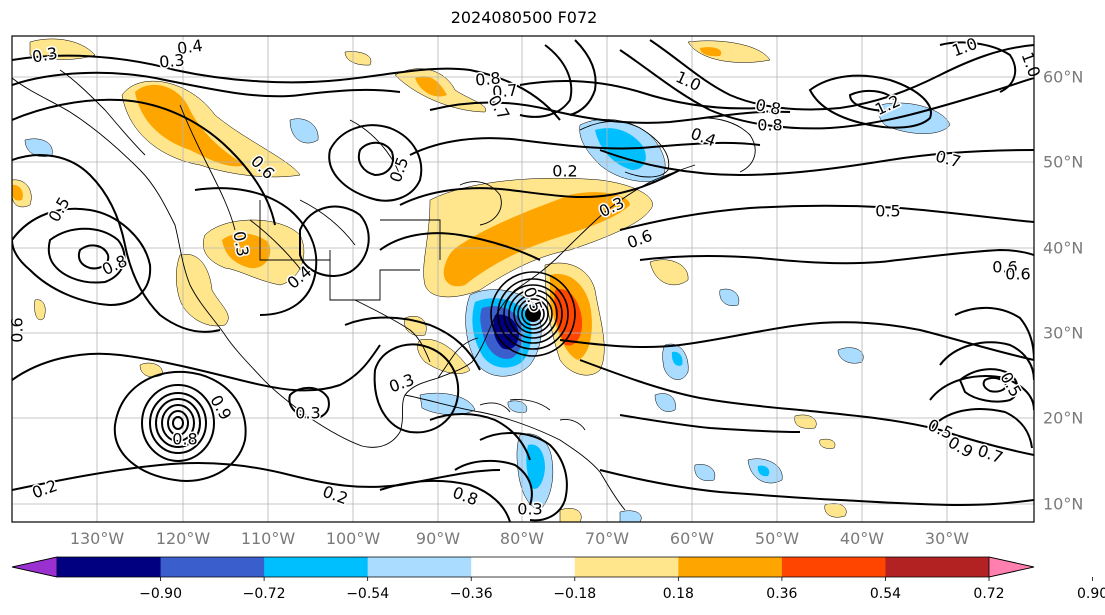 The width and height of the screenshot is (1105, 615). Describe the element at coordinates (353, 538) in the screenshot. I see `longitude-label: 100°W` at that location.